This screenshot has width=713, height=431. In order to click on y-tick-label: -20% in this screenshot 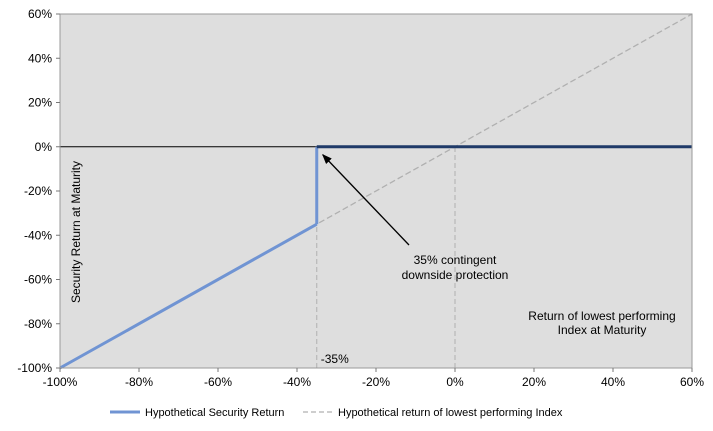, I will do `click(38, 191)`.